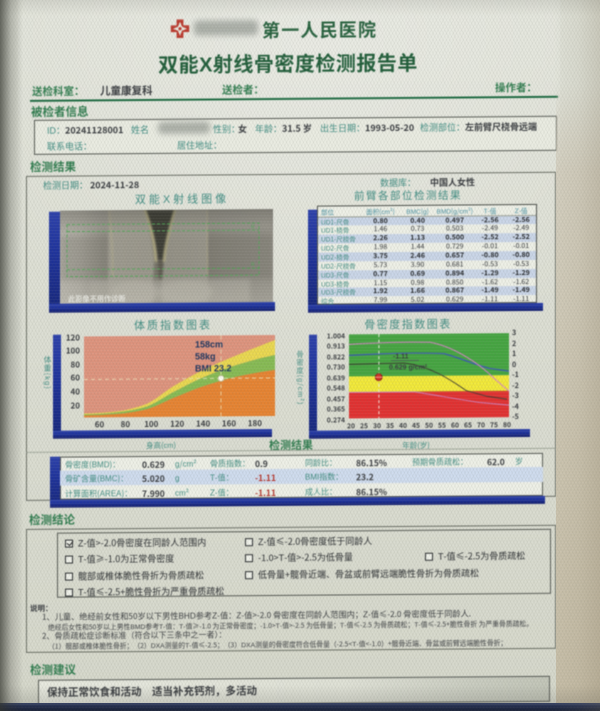 The image size is (600, 711). I want to click on svg-text: BMI 23.2, so click(213, 368).